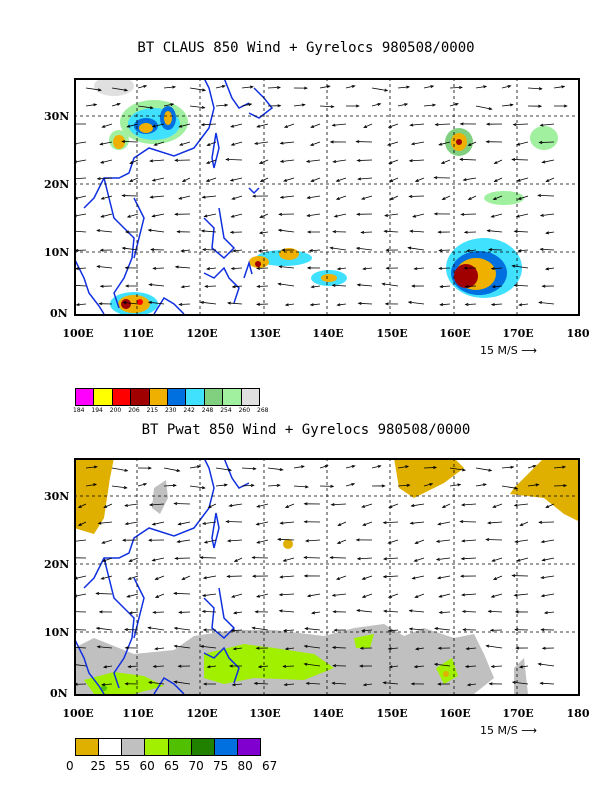  What do you see at coordinates (455, 713) in the screenshot?
I see `bottom-lon-label: 160E` at bounding box center [455, 713].